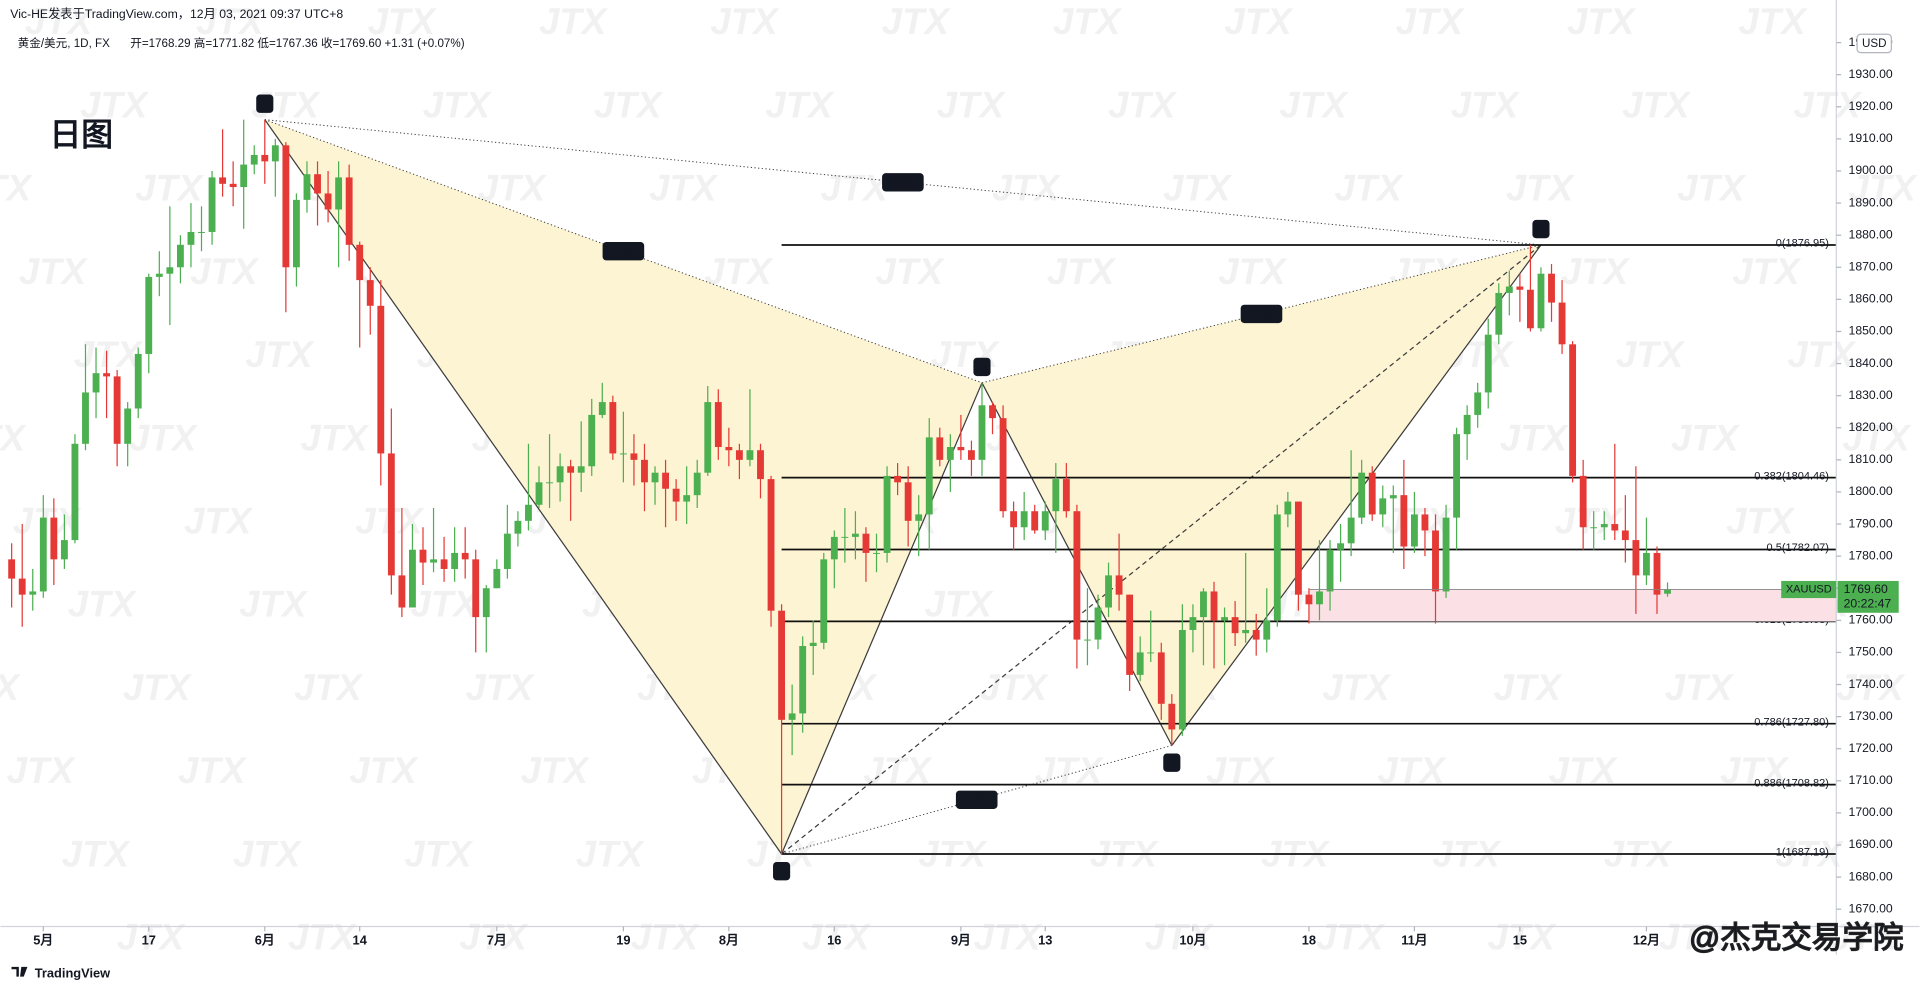 This screenshot has width=1920, height=995. What do you see at coordinates (1871, 331) in the screenshot?
I see `y-tick-label: 1850.00` at bounding box center [1871, 331].